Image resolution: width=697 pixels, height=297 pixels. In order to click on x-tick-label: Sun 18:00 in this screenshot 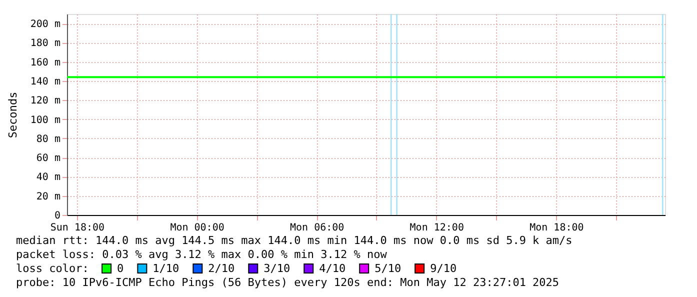, I will do `click(77, 228)`.